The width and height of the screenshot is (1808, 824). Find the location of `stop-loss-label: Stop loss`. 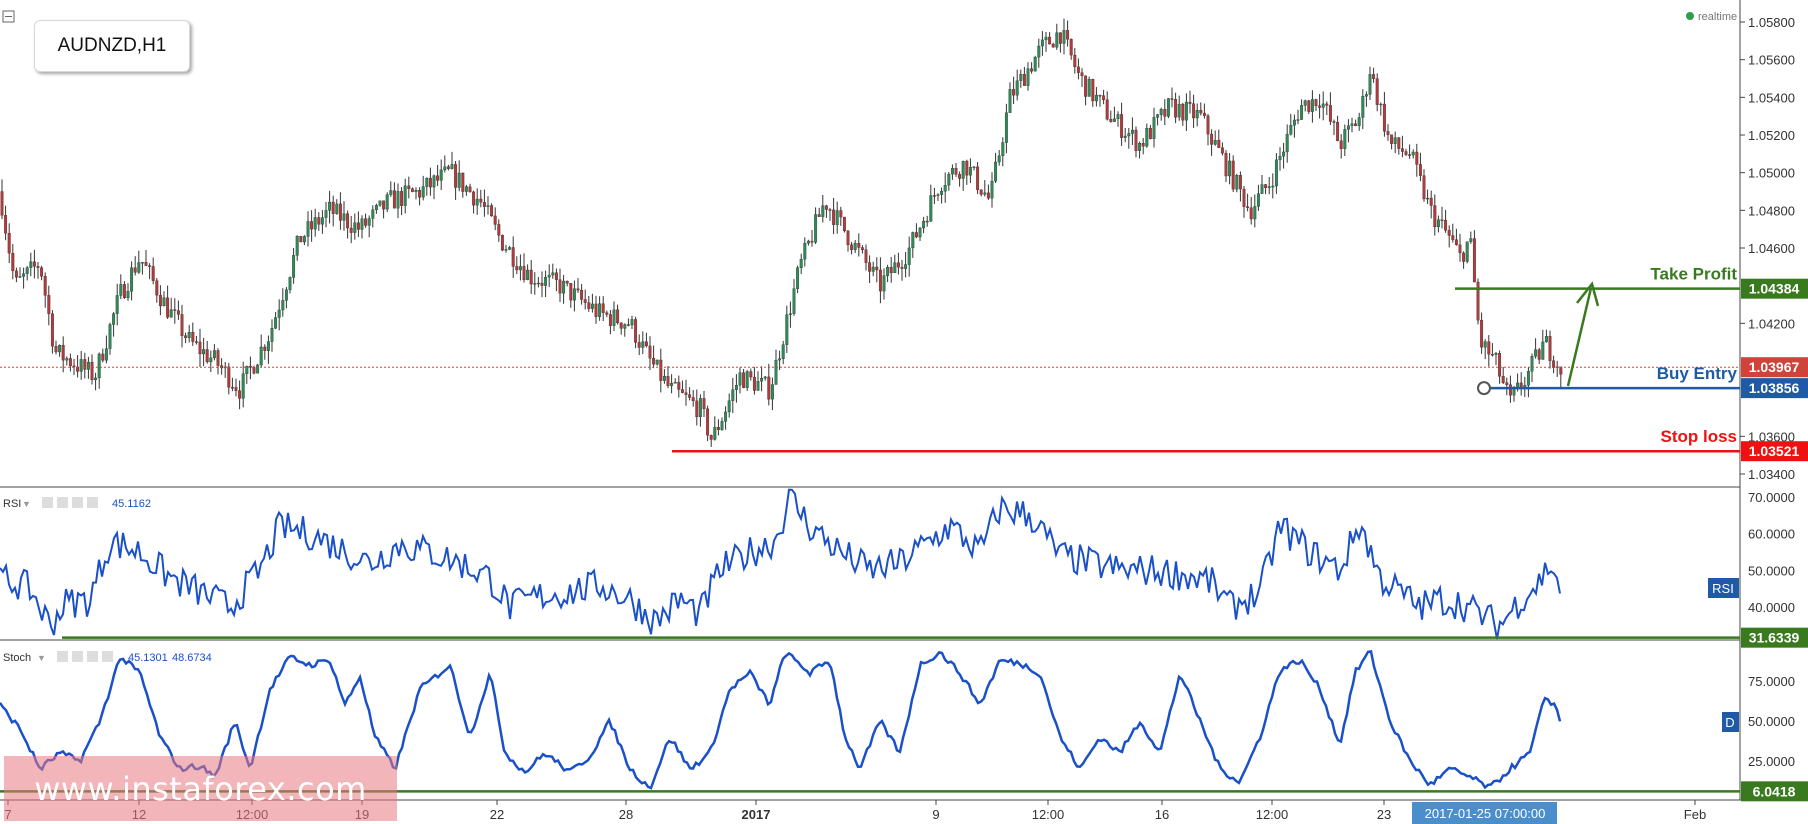

stop-loss-label: Stop loss is located at coordinates (1698, 436).